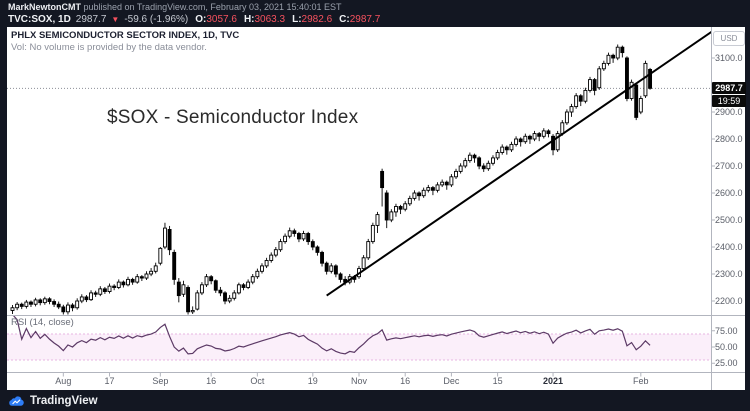 This screenshot has width=750, height=411. Describe the element at coordinates (360, 19) in the screenshot. I see `ohlc-close: C:2987.7` at that location.